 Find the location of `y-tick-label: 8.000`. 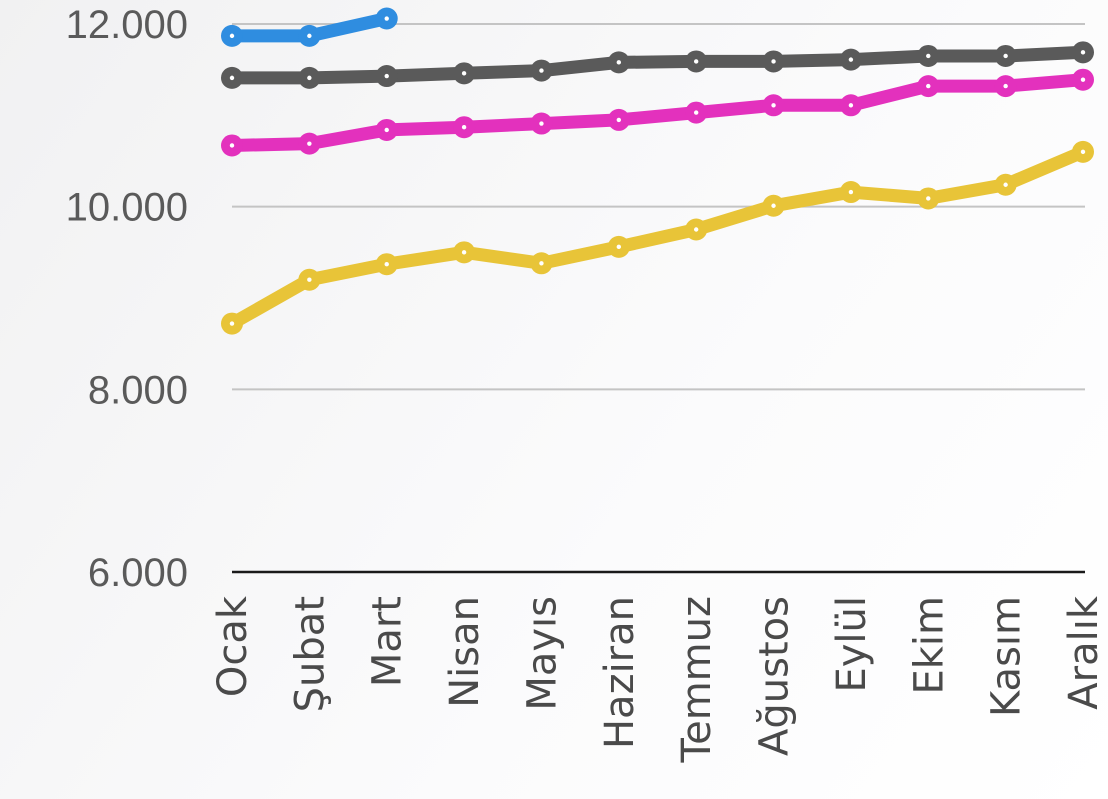

y-tick-label: 8.000 is located at coordinates (138, 390).